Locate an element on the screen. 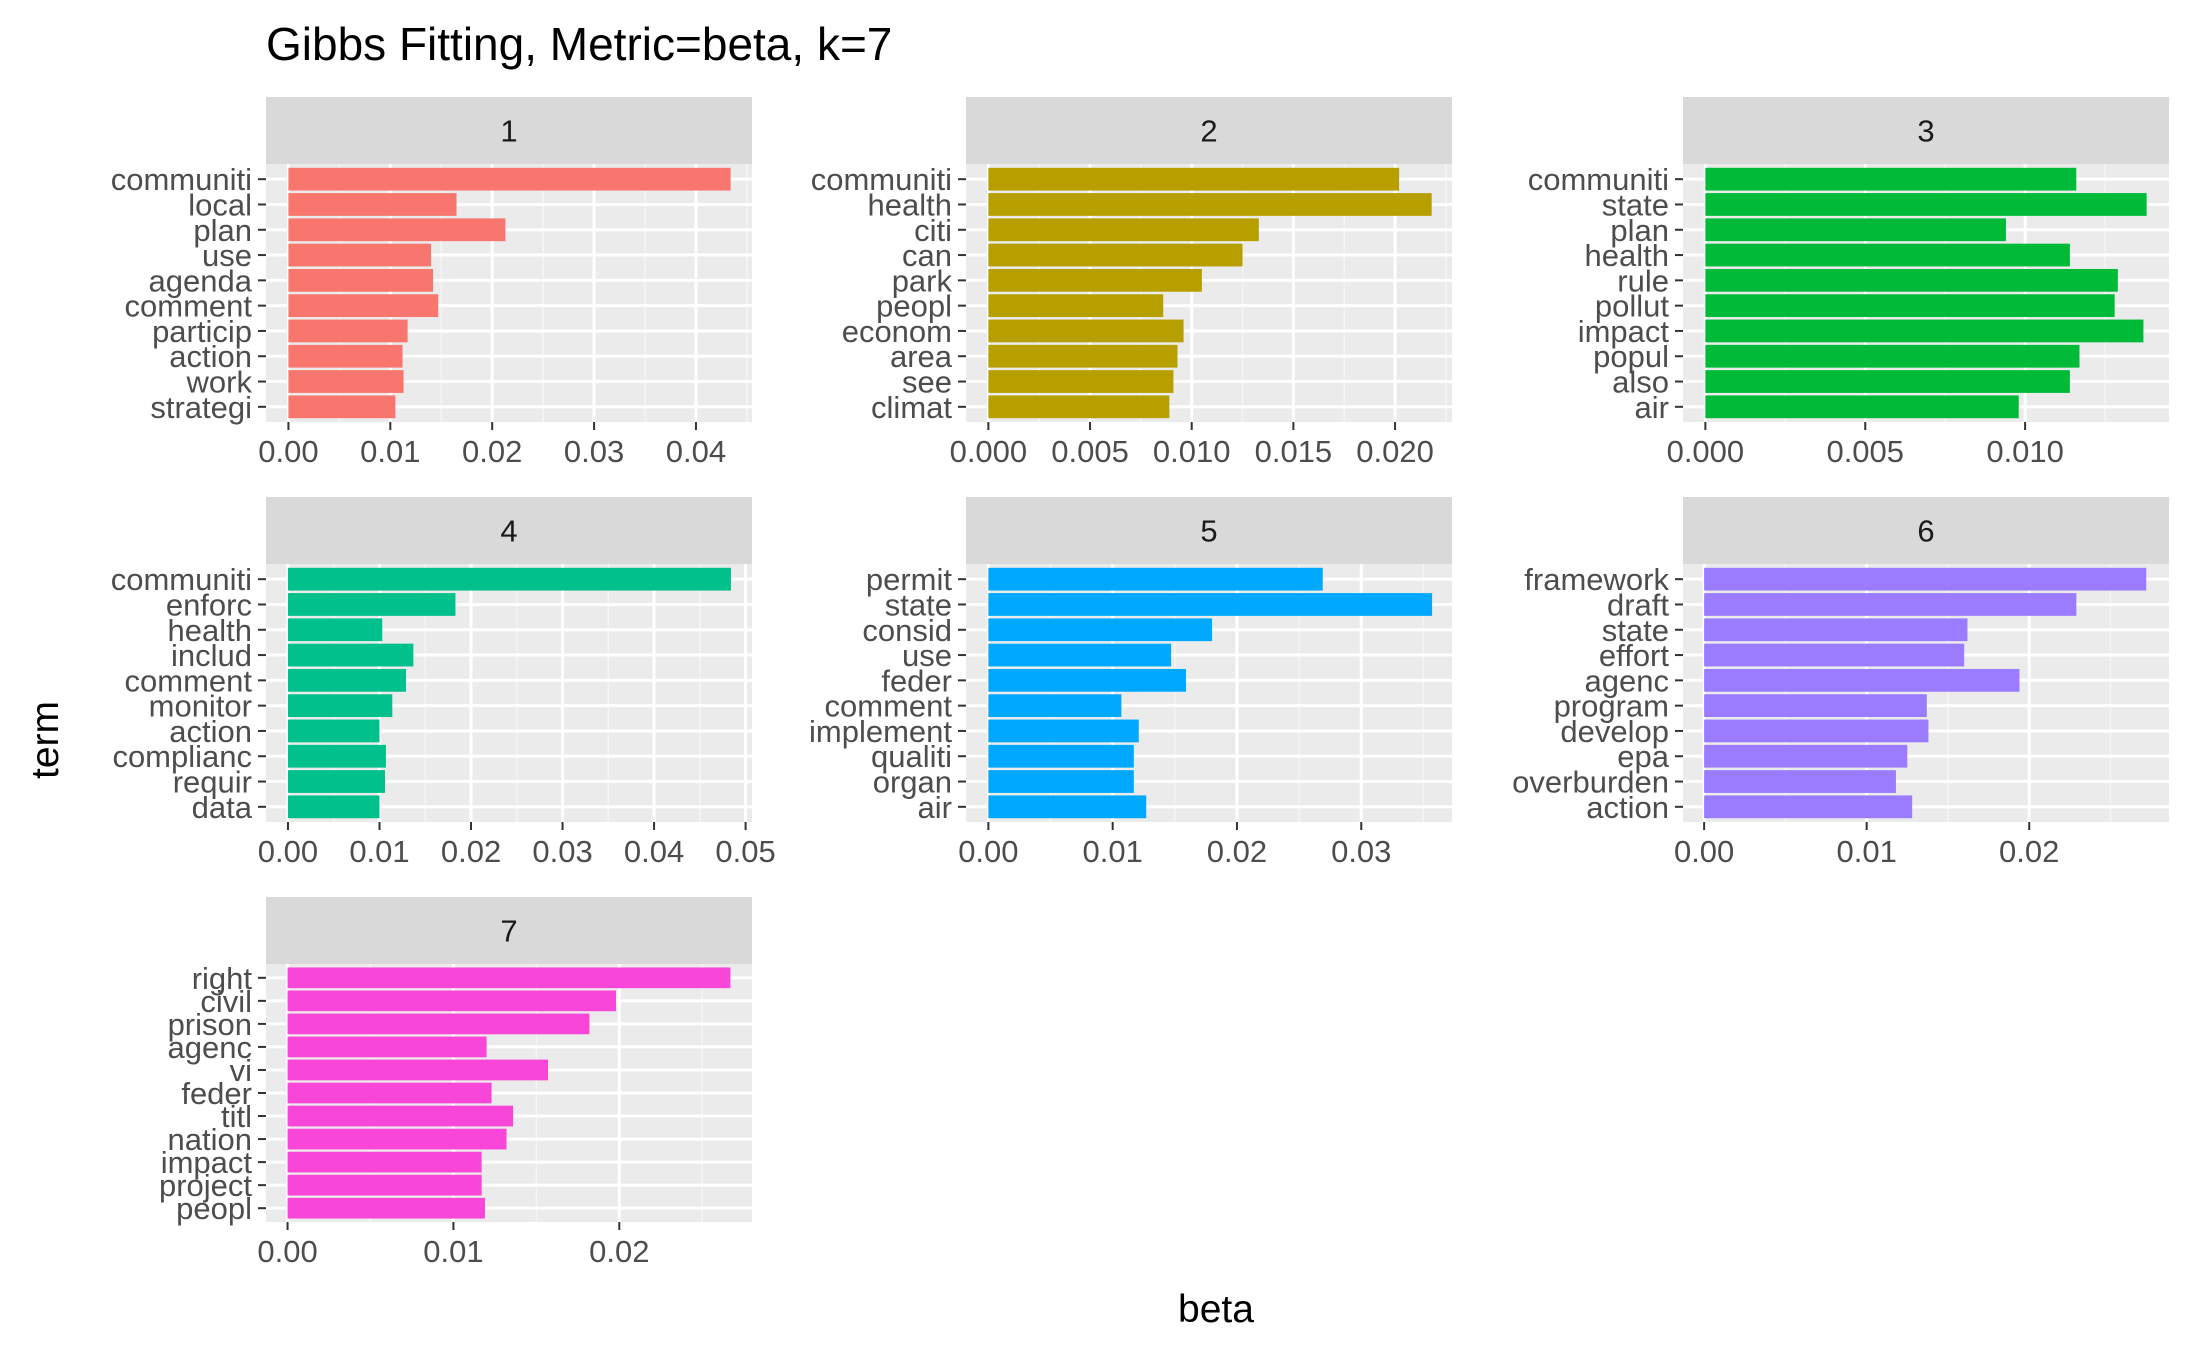 The image size is (2187, 1351). x-tick-label: 0.005 is located at coordinates (1090, 451).